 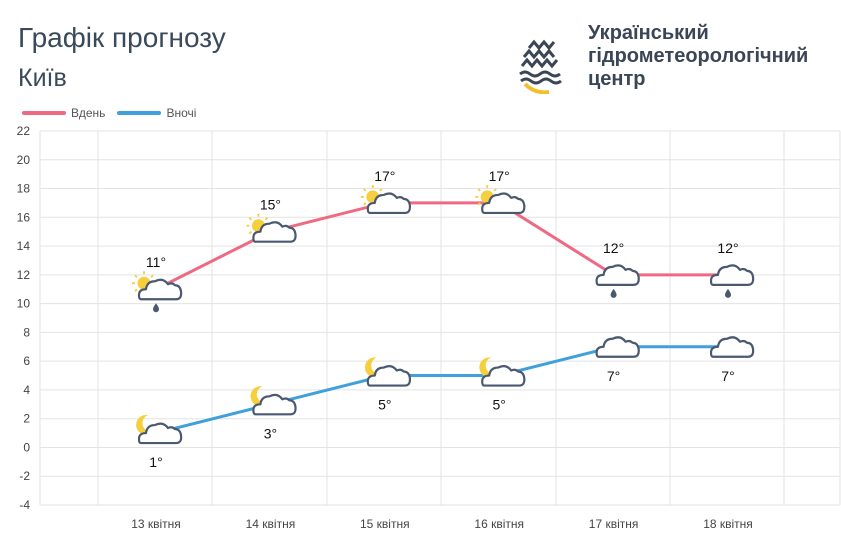 I want to click on legend-item-night: Вночі, so click(x=156, y=113).